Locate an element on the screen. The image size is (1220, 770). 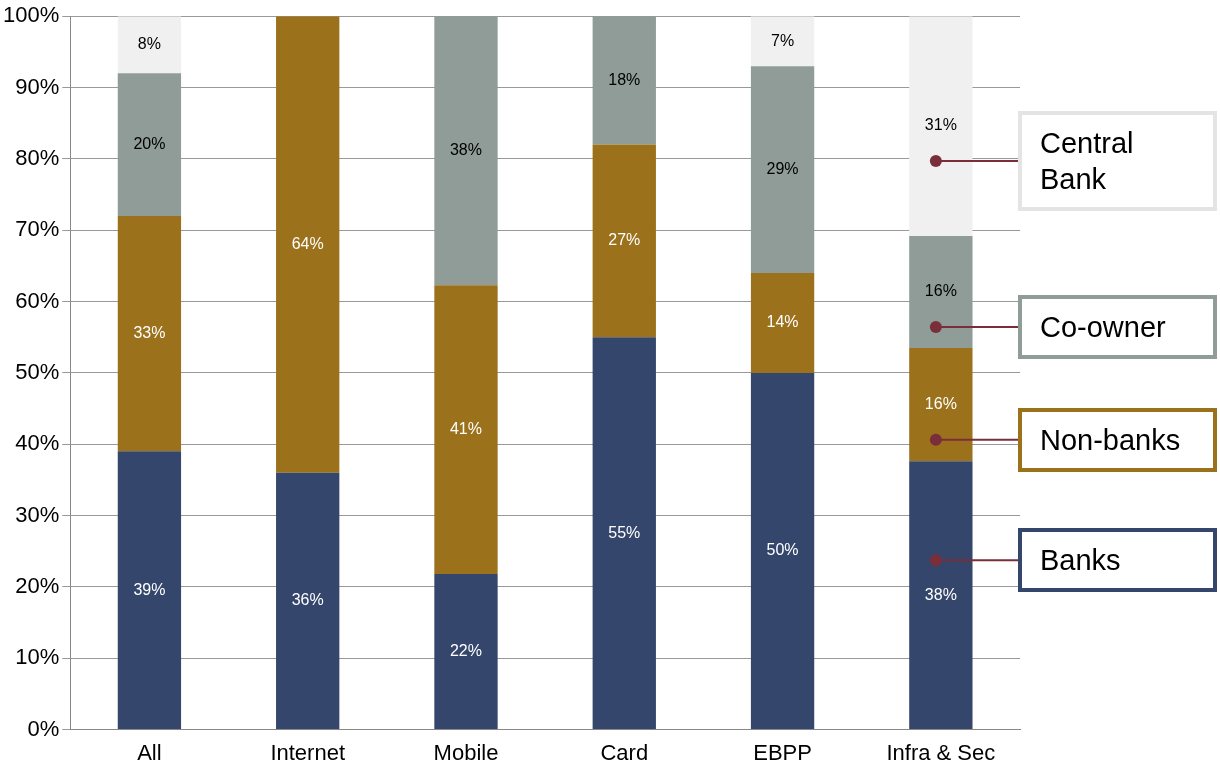
data-label: 50% is located at coordinates (782, 550).